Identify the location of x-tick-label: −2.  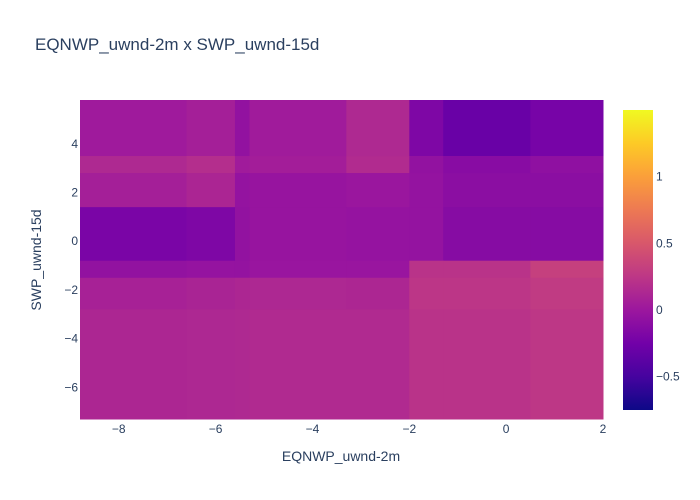
(409, 429).